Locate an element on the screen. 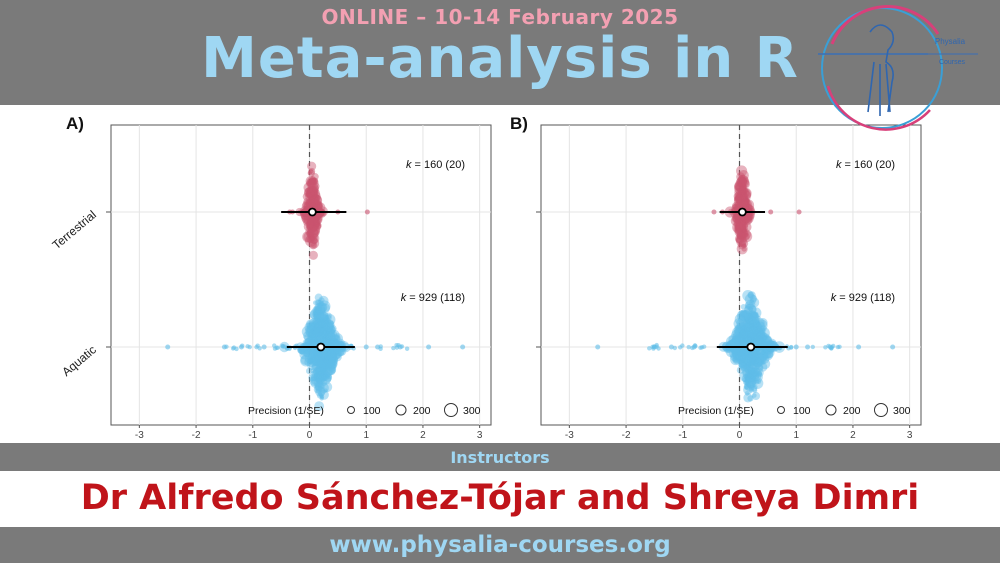 The height and width of the screenshot is (563, 1000). x-tick-label: 3 is located at coordinates (480, 435).